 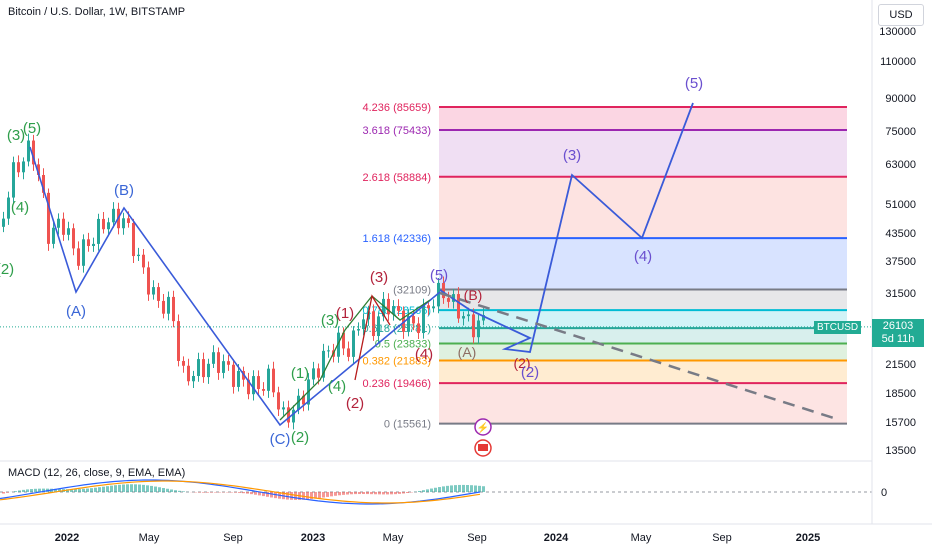 I want to click on price-tick: 31500, so click(x=900, y=294).